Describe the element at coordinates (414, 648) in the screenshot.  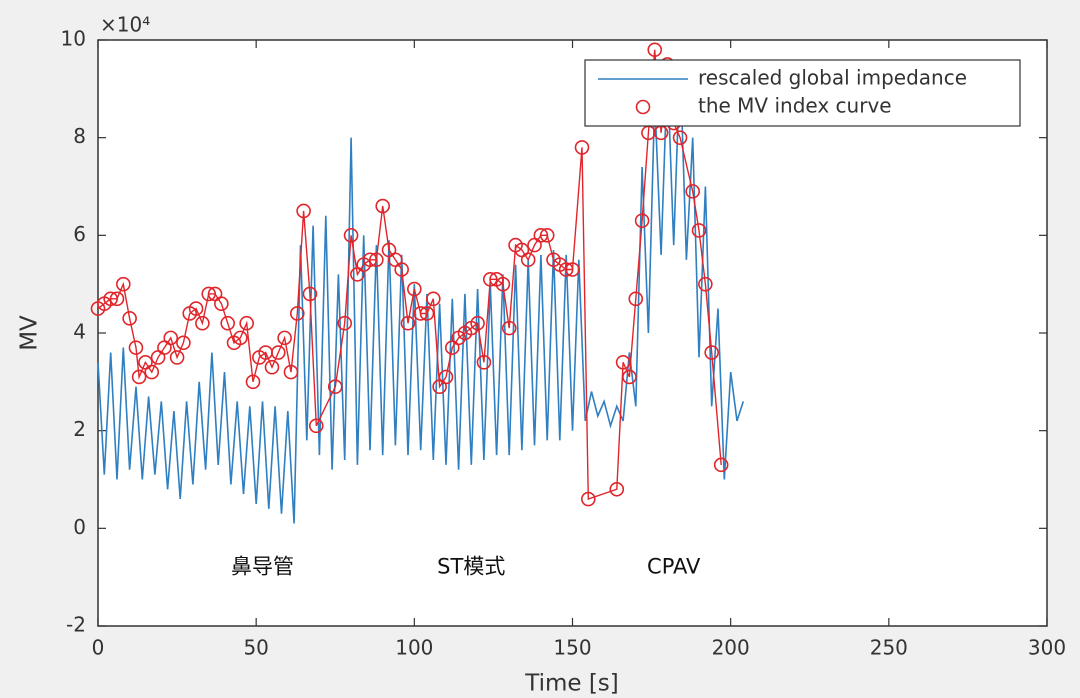
I see `x-tick-label: 100` at that location.